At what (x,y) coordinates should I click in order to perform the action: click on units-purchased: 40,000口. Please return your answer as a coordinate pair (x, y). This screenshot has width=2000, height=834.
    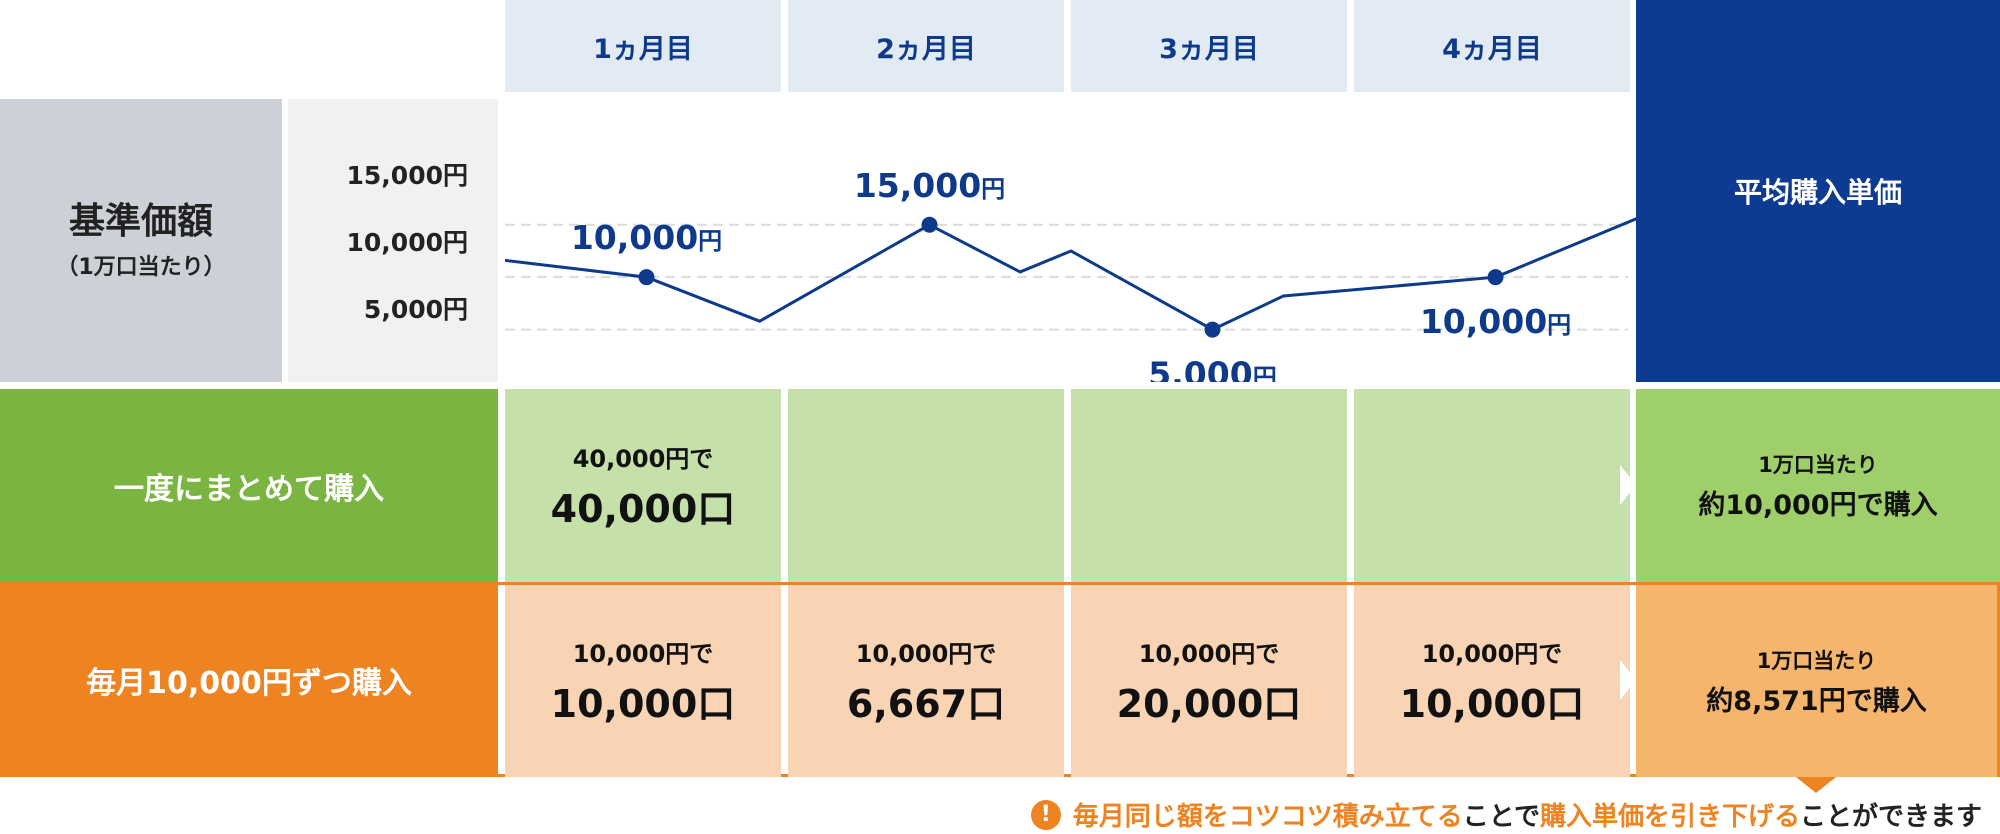
    Looking at the image, I should click on (643, 508).